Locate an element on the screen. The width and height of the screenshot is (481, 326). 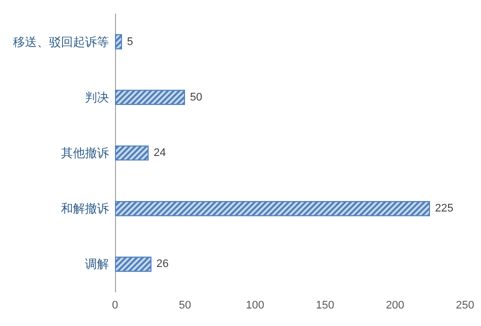
y-tick-label: 判决 is located at coordinates (97, 97).